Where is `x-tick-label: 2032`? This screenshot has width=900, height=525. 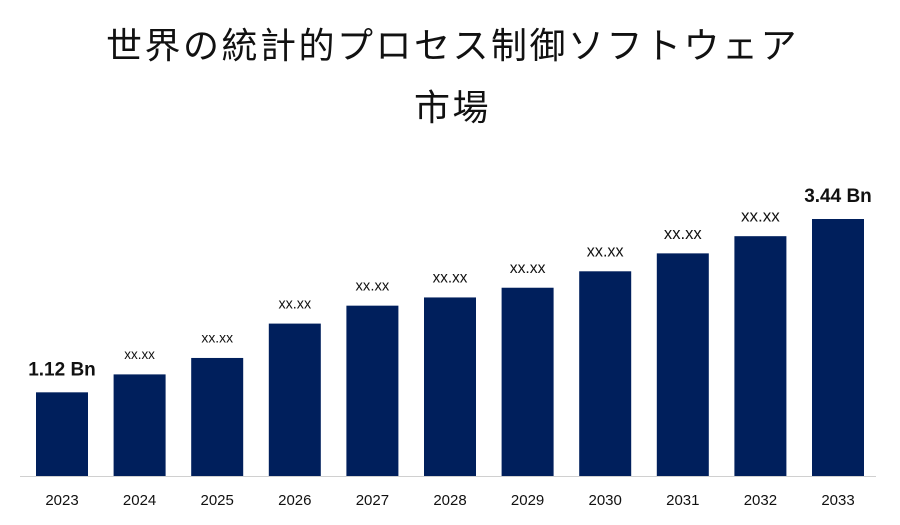 x-tick-label: 2032 is located at coordinates (760, 500).